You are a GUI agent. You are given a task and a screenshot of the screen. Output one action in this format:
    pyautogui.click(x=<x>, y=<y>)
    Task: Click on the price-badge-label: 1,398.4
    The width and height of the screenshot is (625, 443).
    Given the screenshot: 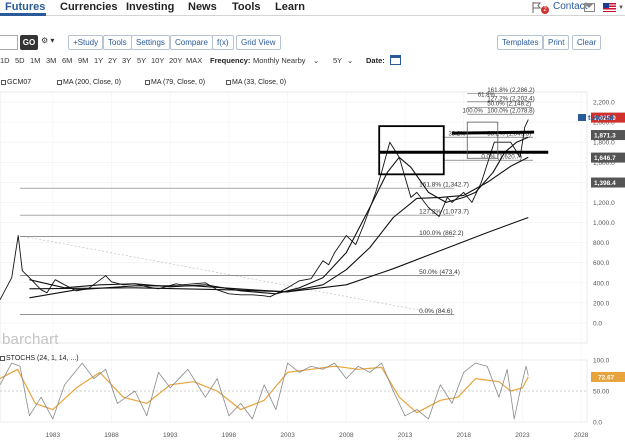 What is the action you would take?
    pyautogui.click(x=605, y=183)
    